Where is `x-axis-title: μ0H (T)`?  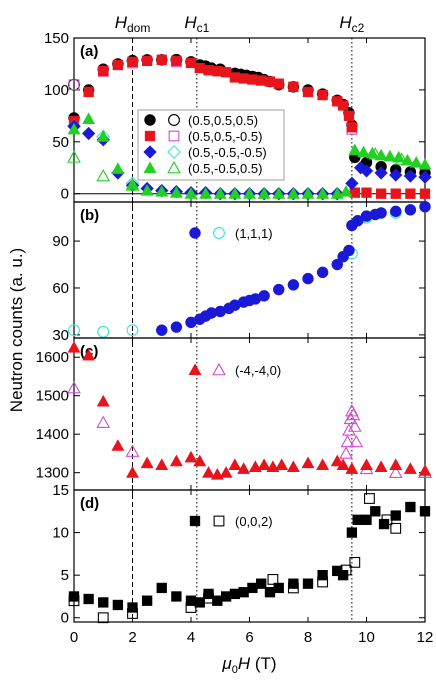 x-axis-title: μ0H (T) is located at coordinates (248, 665).